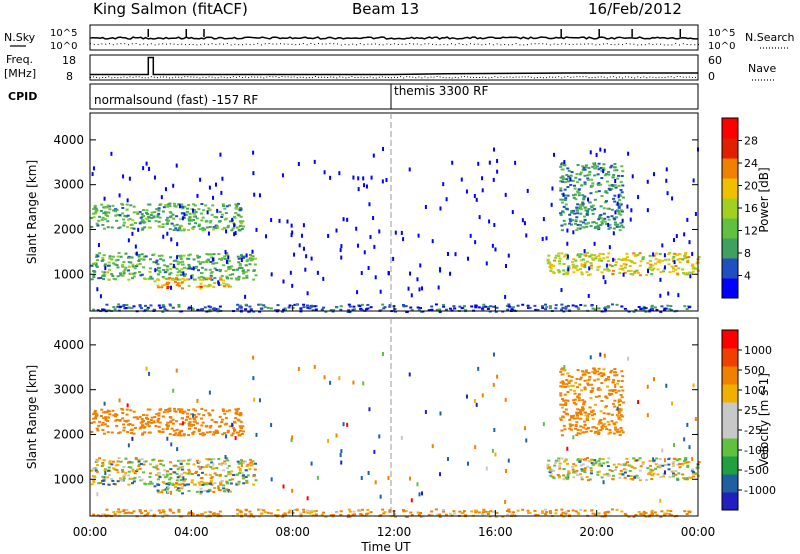 This screenshot has width=800, height=554. Describe the element at coordinates (385, 9) in the screenshot. I see `beam-label: Beam 13` at that location.